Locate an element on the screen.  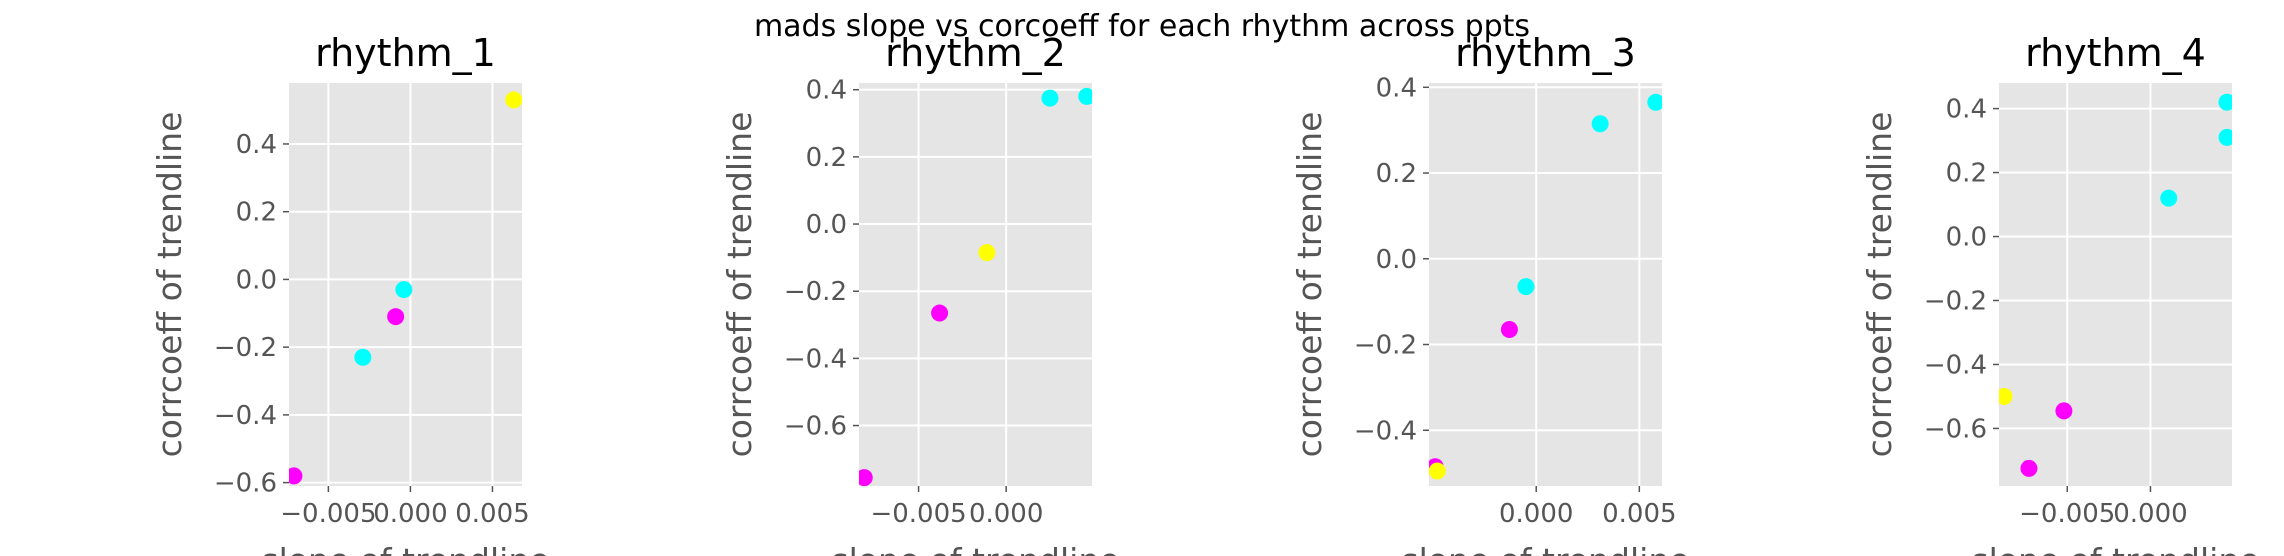
subplot-title: rhythm_2 is located at coordinates (975, 53).